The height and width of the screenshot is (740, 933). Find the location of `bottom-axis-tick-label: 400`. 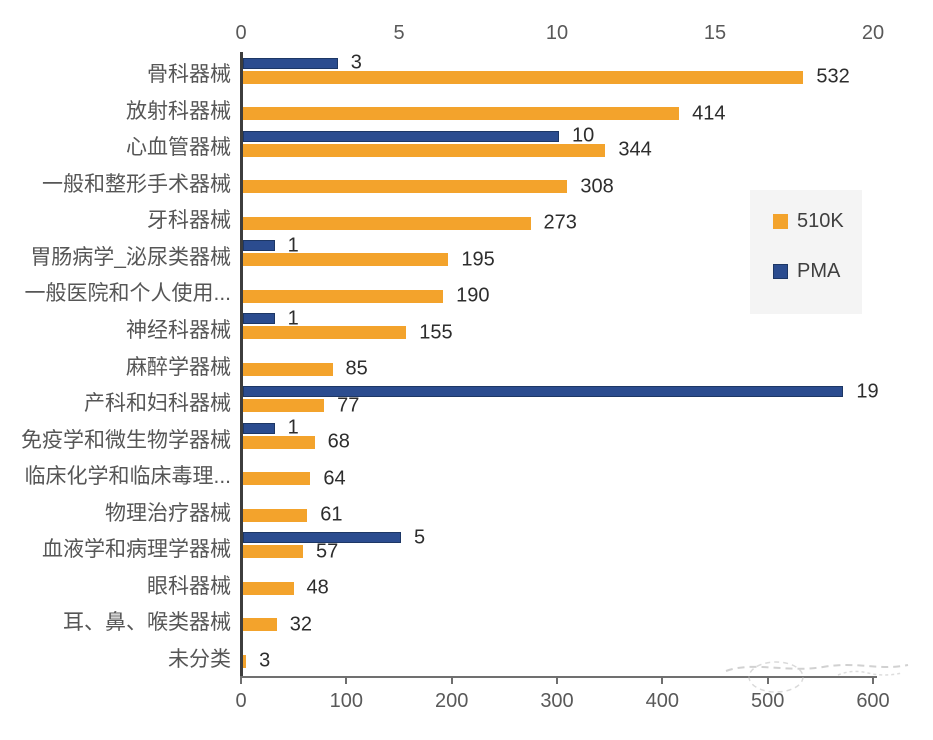

bottom-axis-tick-label: 400 is located at coordinates (662, 701).